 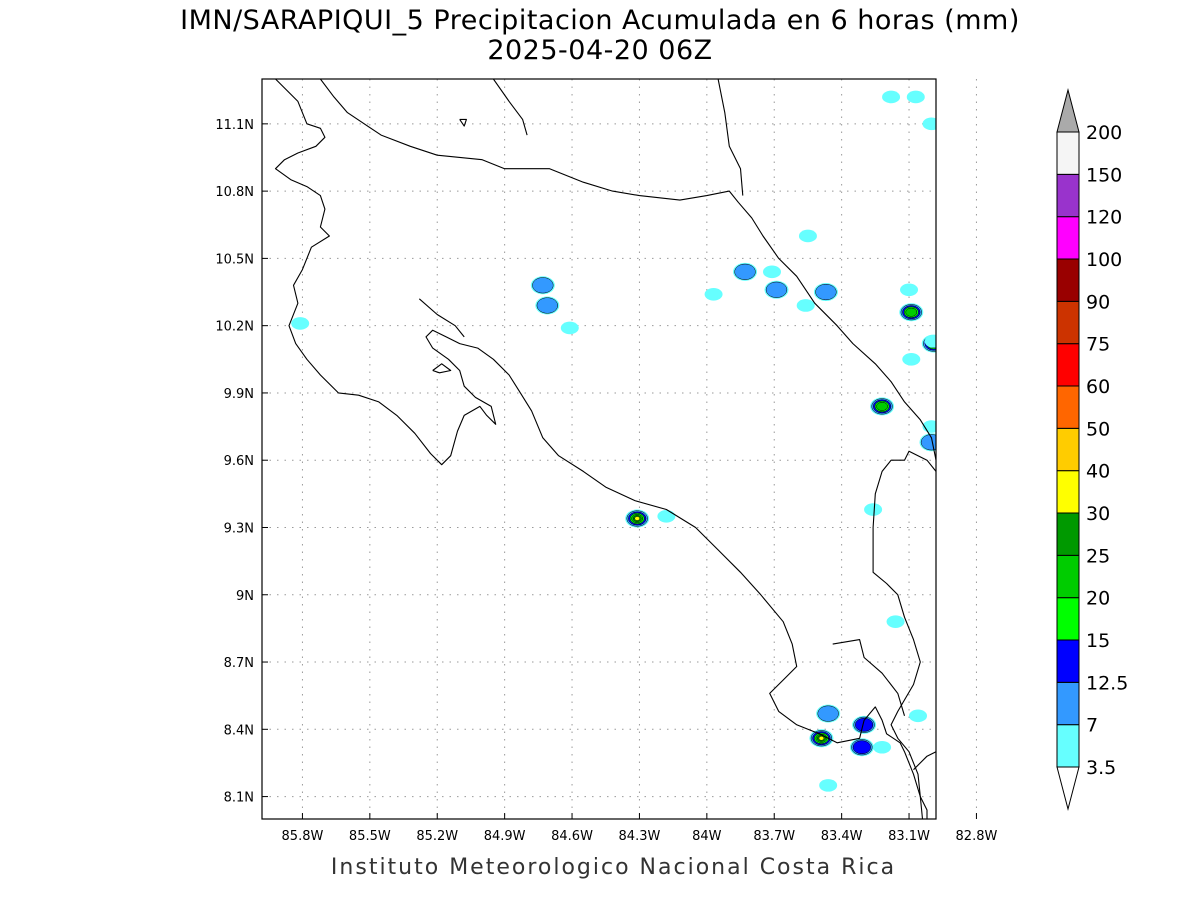 What do you see at coordinates (1068, 110) in the screenshot?
I see `colorbar-top-arrow` at bounding box center [1068, 110].